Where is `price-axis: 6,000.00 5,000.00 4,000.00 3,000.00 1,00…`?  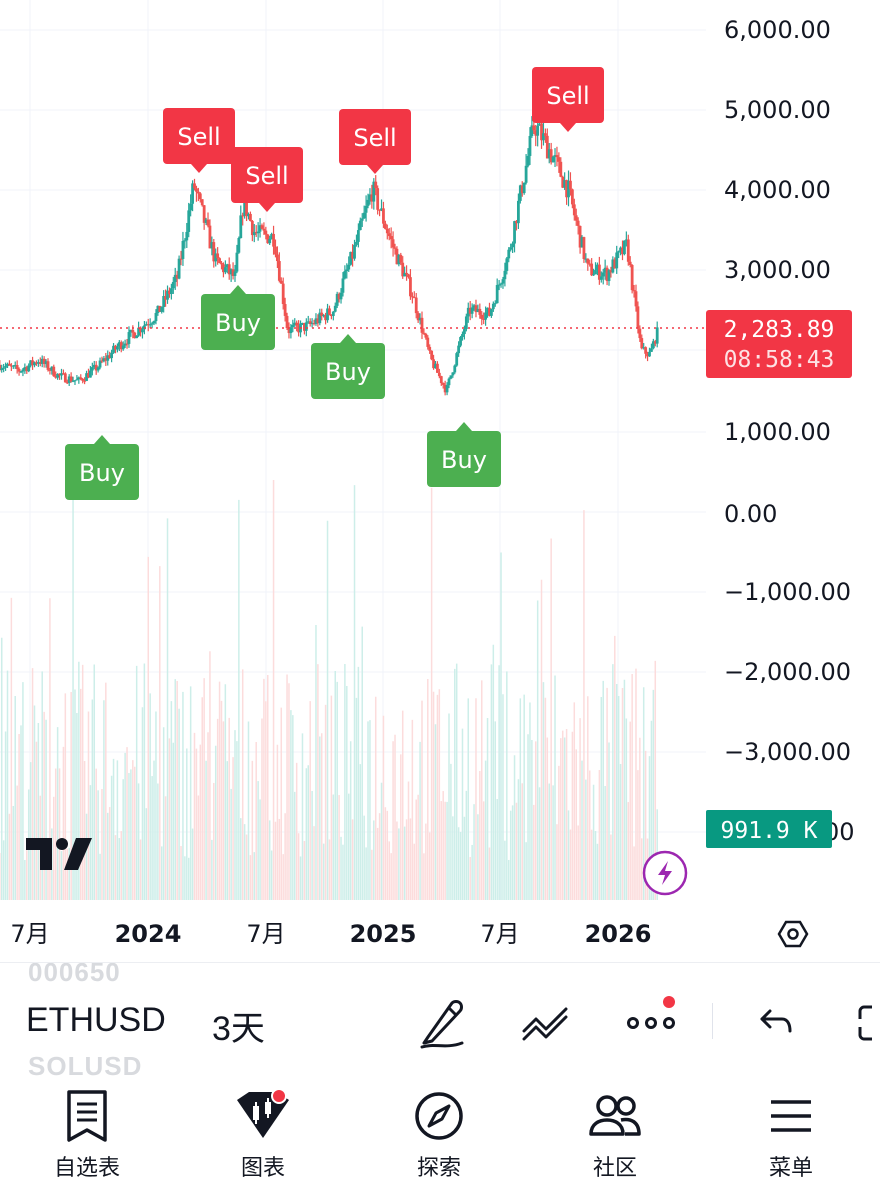
price-axis: 6,000.00 5,000.00 4,000.00 3,000.00 1,00… is located at coordinates (789, 431).